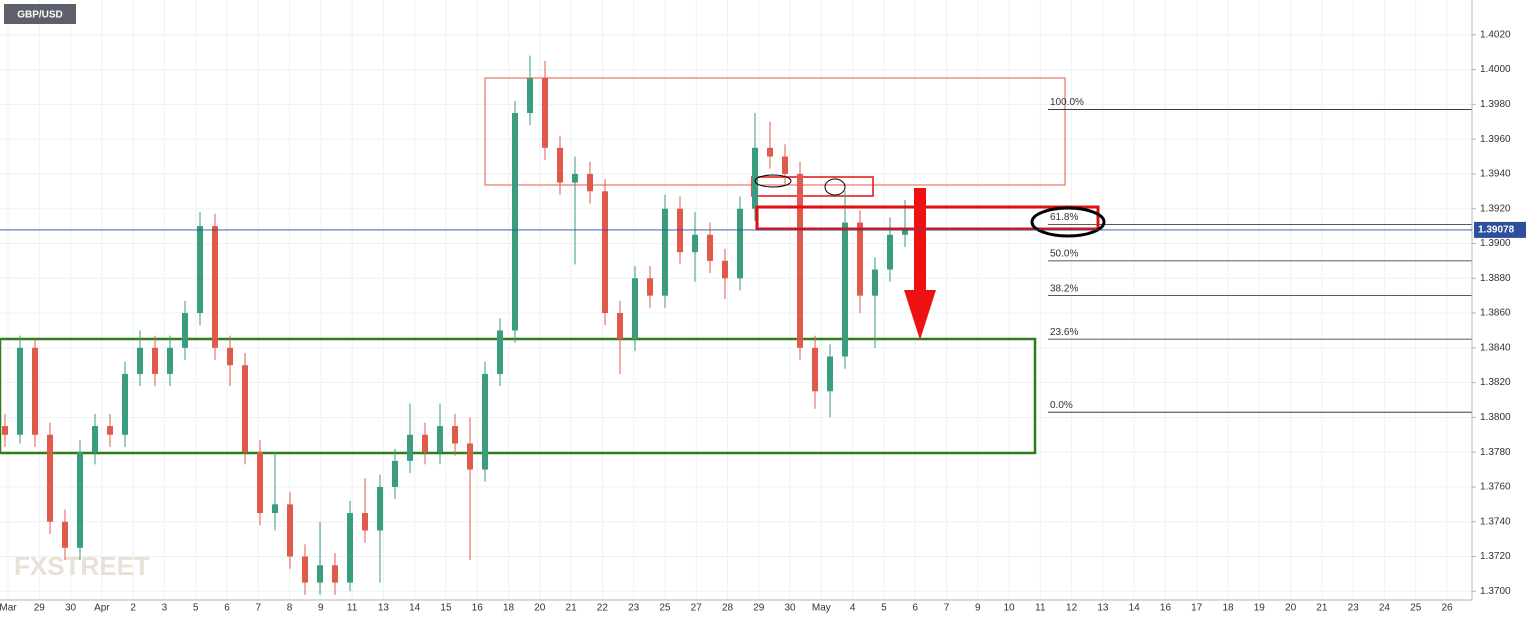 This screenshot has height=619, width=1536. Describe the element at coordinates (1354, 608) in the screenshot. I see `x-tick-label: 23` at that location.